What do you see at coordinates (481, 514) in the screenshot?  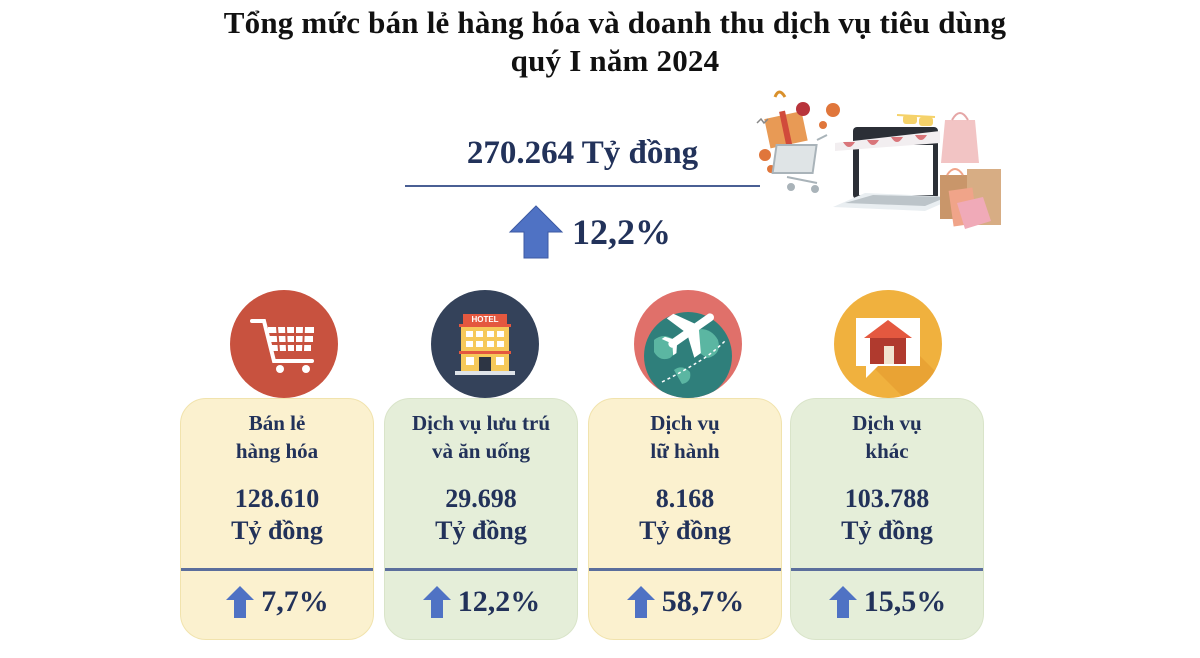 I see `category-amount: 29.698 Tỷ đồng` at bounding box center [481, 514].